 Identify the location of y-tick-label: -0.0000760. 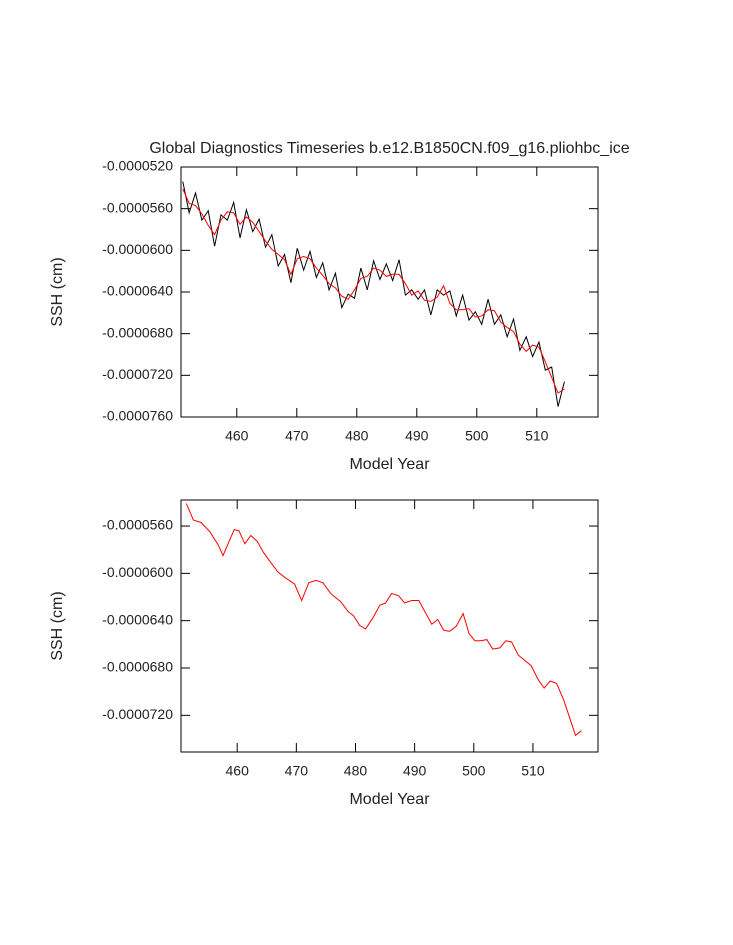
(137, 416).